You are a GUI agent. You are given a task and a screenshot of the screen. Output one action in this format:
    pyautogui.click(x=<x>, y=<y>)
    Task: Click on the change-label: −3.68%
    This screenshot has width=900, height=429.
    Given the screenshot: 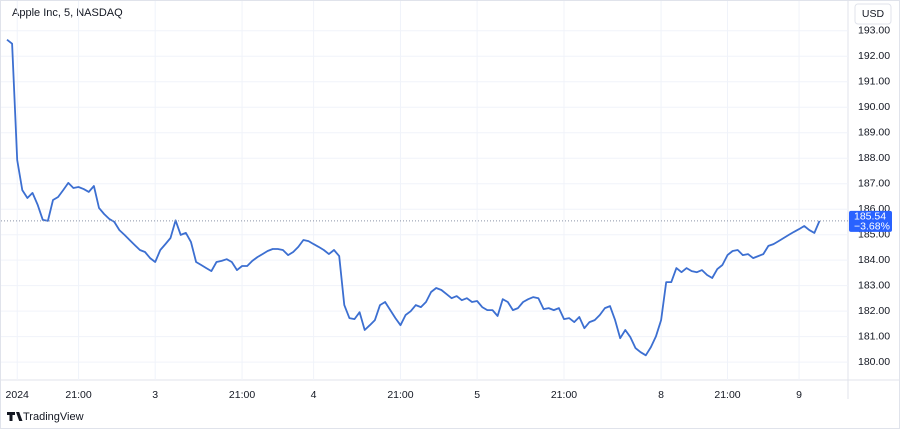 What is the action you would take?
    pyautogui.click(x=872, y=227)
    